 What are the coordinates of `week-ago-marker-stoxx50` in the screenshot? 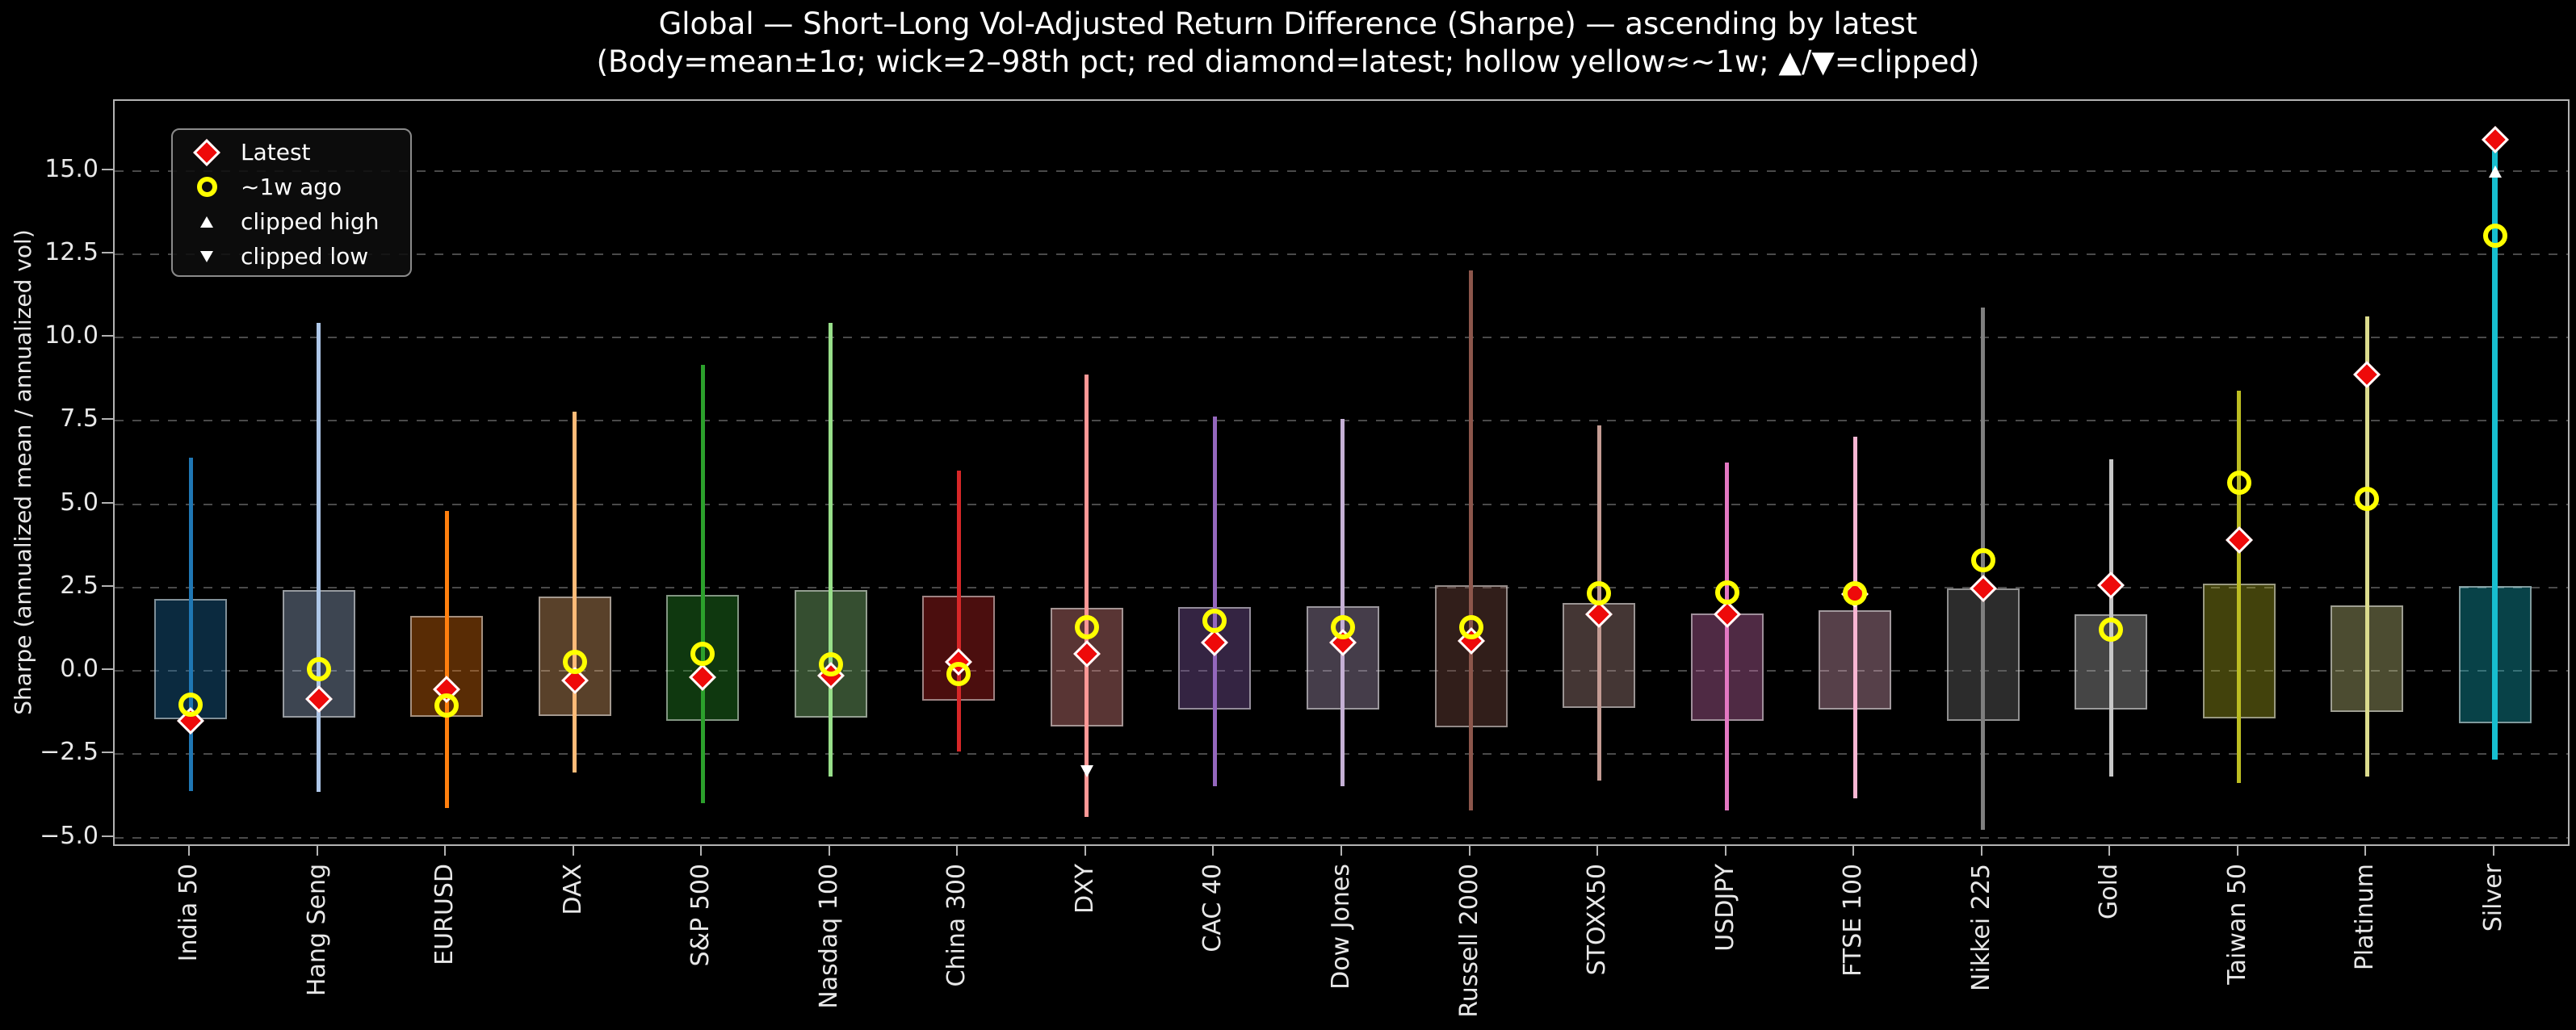 It's located at (1599, 593).